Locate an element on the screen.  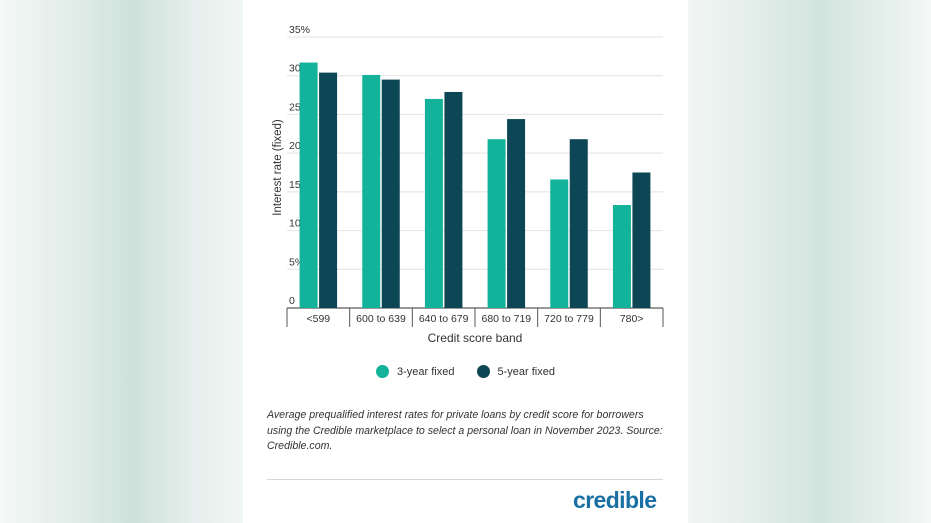
x-tick-label: 780> is located at coordinates (632, 319).